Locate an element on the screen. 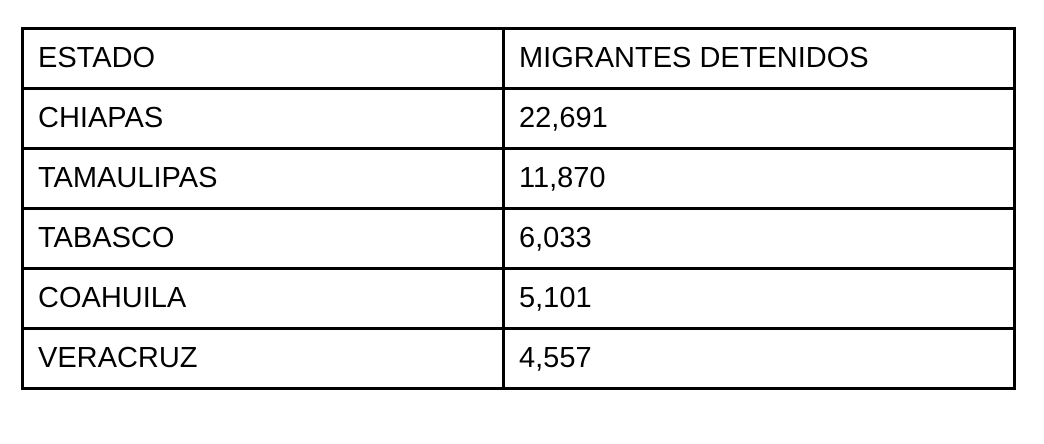  header-estado: ESTADO is located at coordinates (263, 58).